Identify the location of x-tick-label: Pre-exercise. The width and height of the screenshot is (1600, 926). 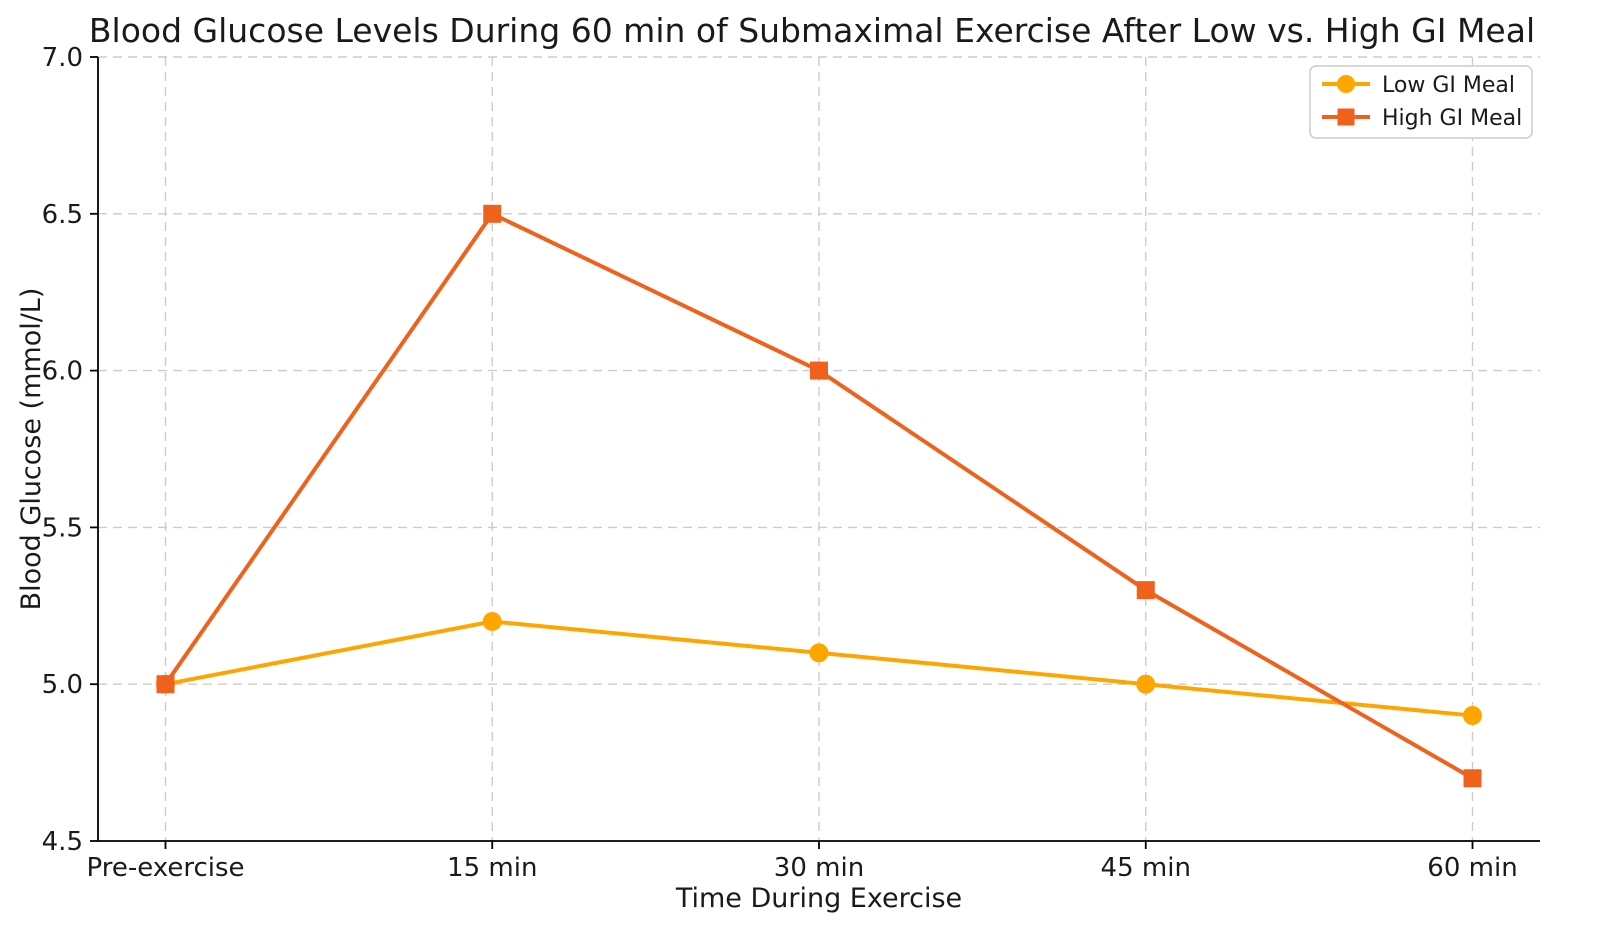
(165, 868).